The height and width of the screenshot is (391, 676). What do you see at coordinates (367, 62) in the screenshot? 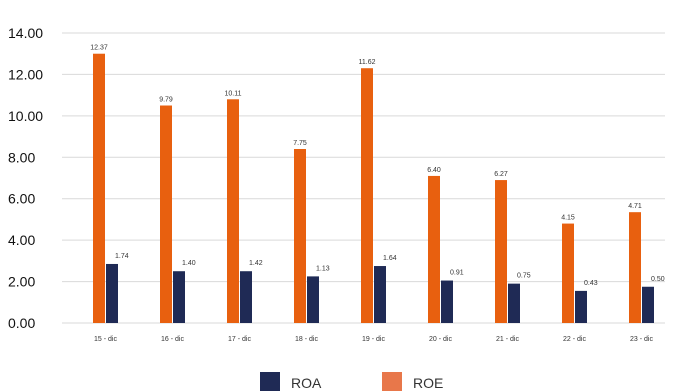
I see `data-label-roe: 11.62` at bounding box center [367, 62].